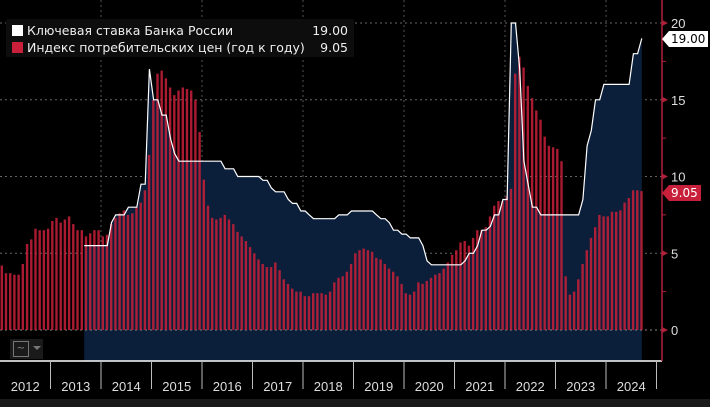 The height and width of the screenshot is (407, 710). What do you see at coordinates (227, 386) in the screenshot?
I see `x-tick-label: 2016` at bounding box center [227, 386].